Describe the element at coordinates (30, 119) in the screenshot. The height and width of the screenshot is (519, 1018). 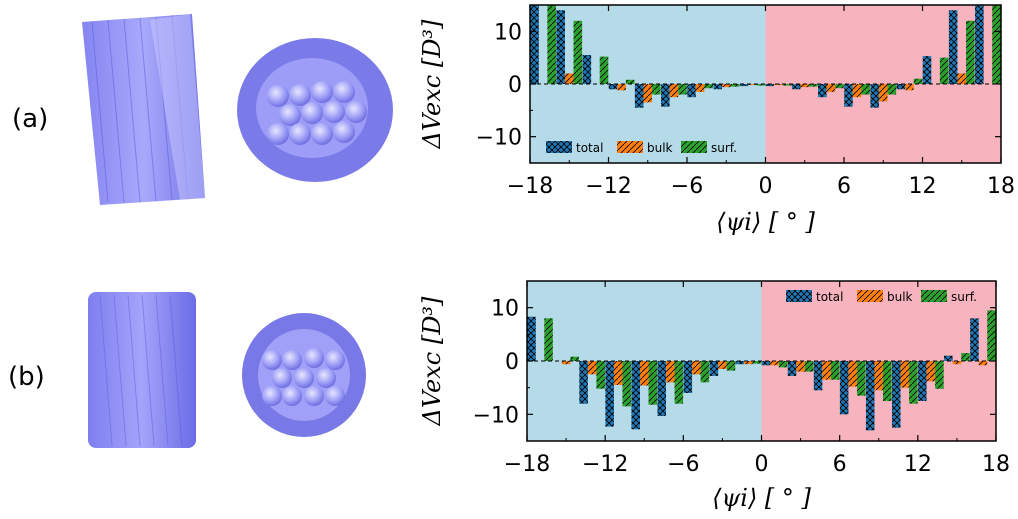
I see `panel-label-a: (a)` at that location.